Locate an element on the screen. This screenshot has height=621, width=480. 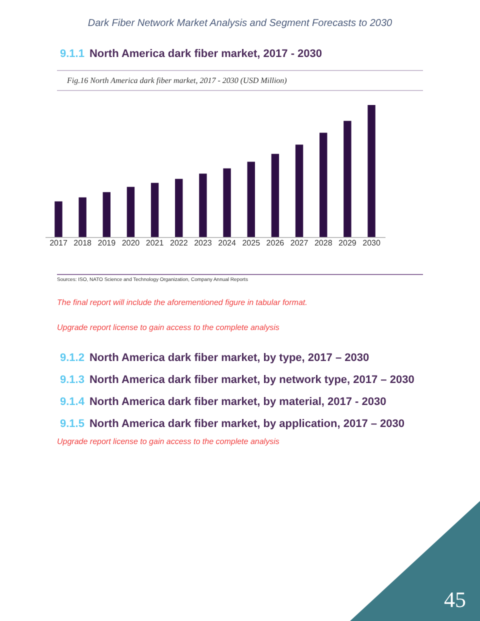
x-tick-label: 2030 is located at coordinates (371, 243).